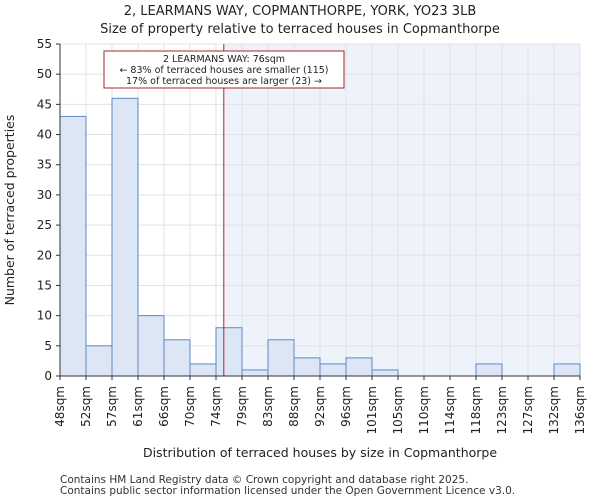  I want to click on bar-118sqm, so click(489, 370).